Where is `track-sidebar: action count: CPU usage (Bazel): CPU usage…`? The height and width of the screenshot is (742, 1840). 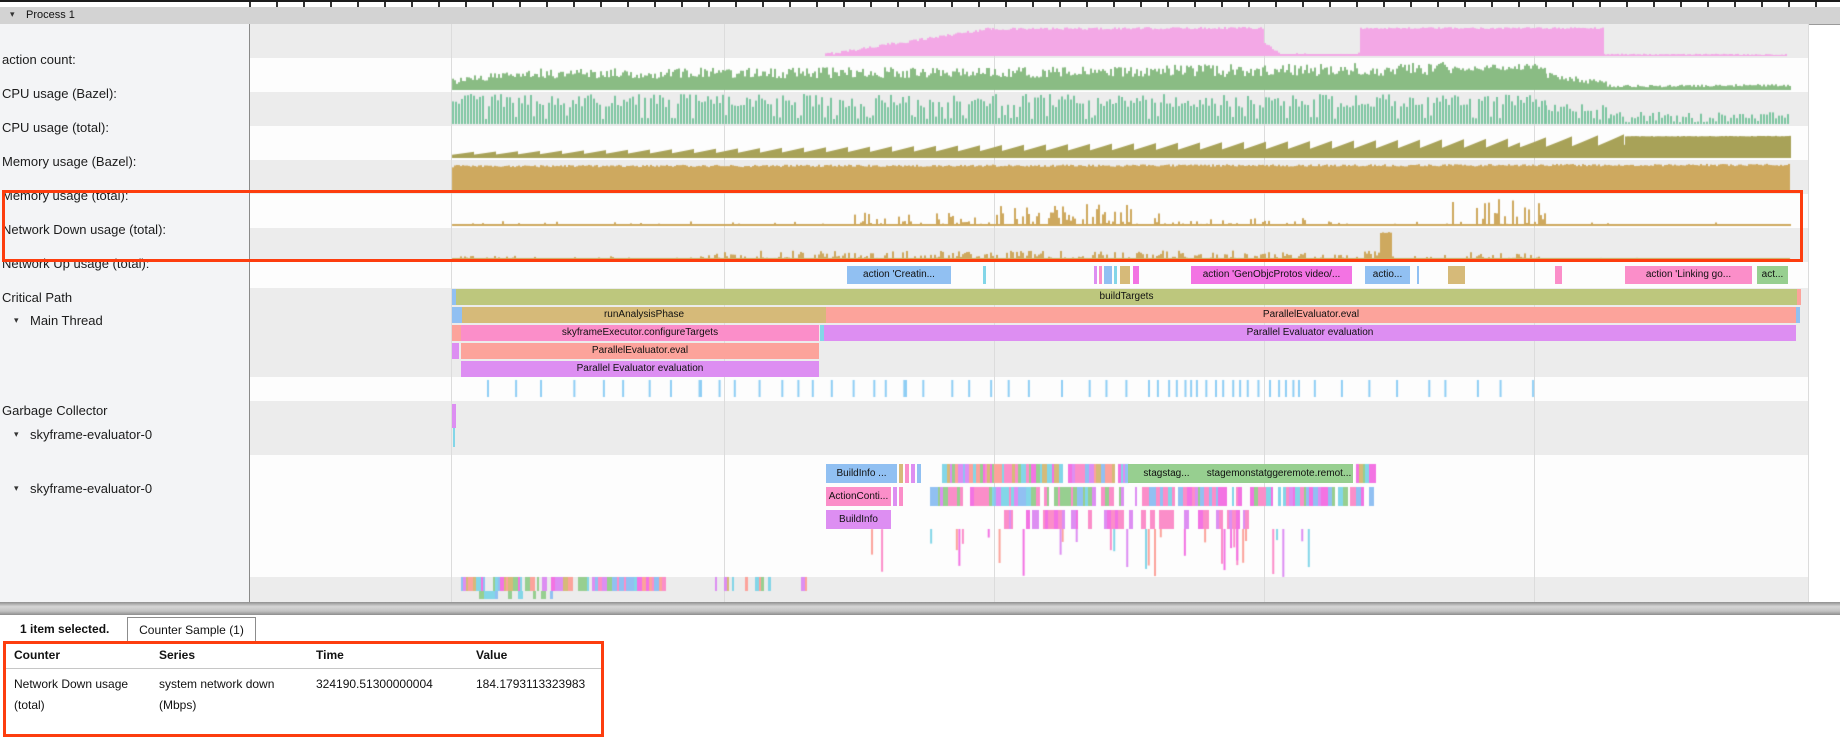 track-sidebar: action count: CPU usage (Bazel): CPU usage… is located at coordinates (125, 321).